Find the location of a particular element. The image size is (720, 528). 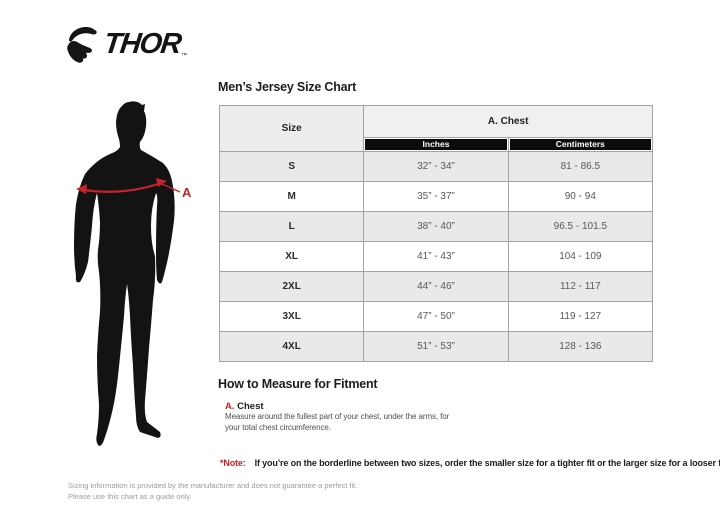

measurement-key-heading: A. Chest is located at coordinates (244, 406).